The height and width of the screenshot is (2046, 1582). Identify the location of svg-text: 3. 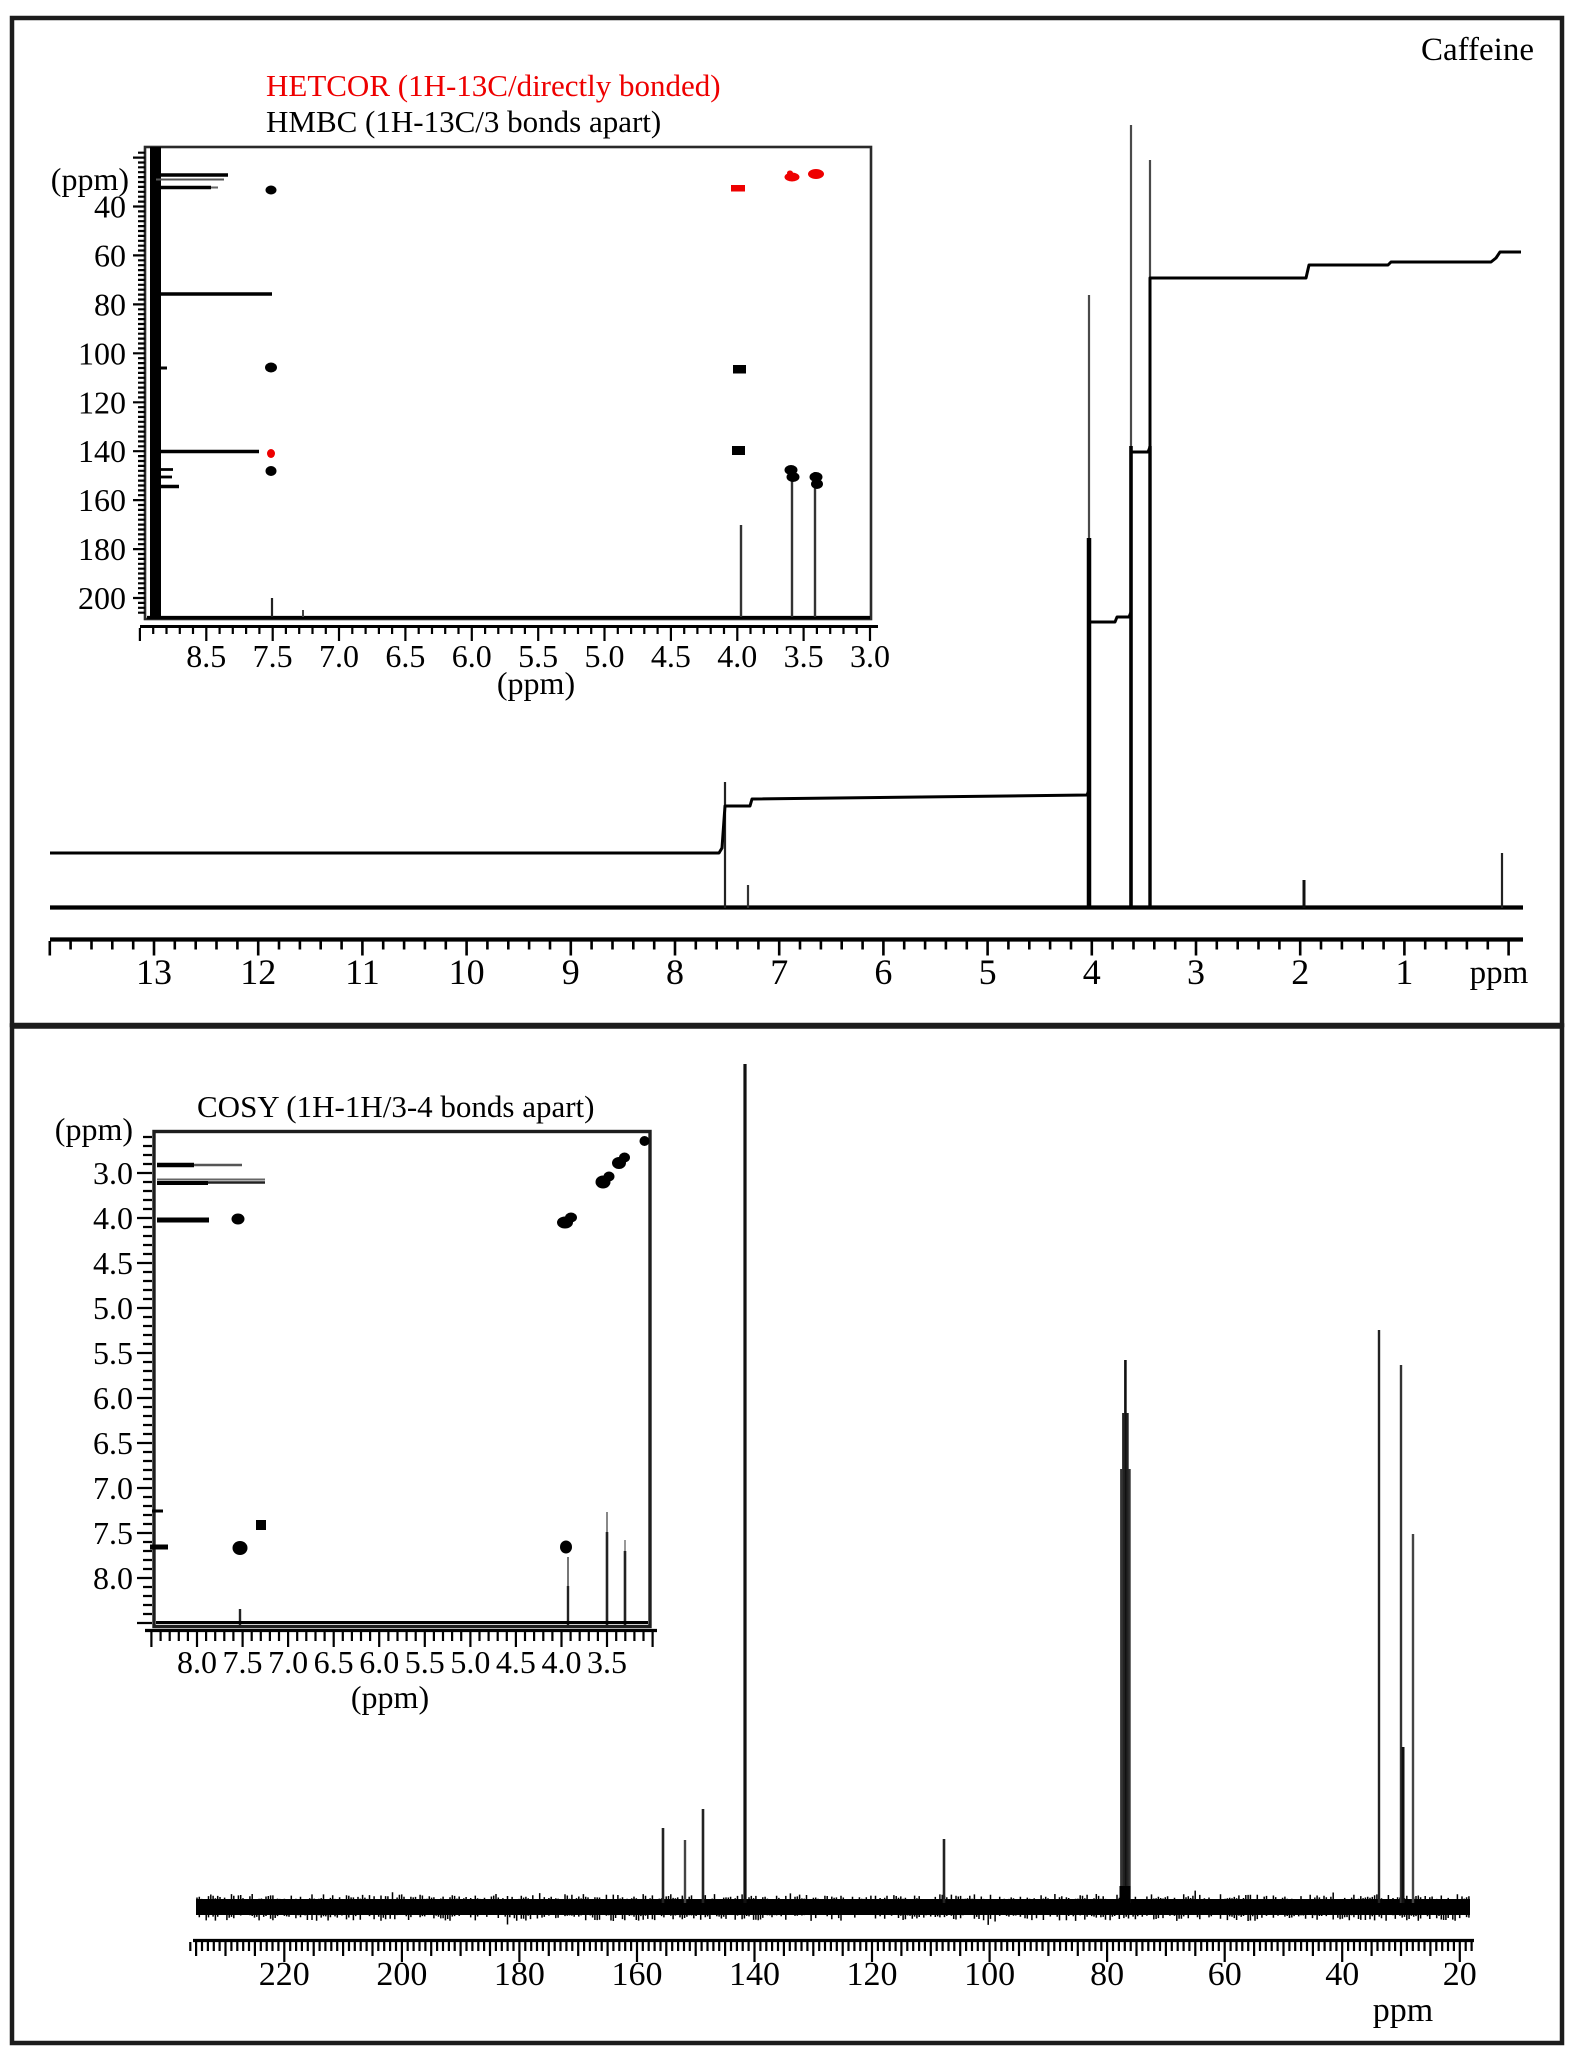
(1196, 972).